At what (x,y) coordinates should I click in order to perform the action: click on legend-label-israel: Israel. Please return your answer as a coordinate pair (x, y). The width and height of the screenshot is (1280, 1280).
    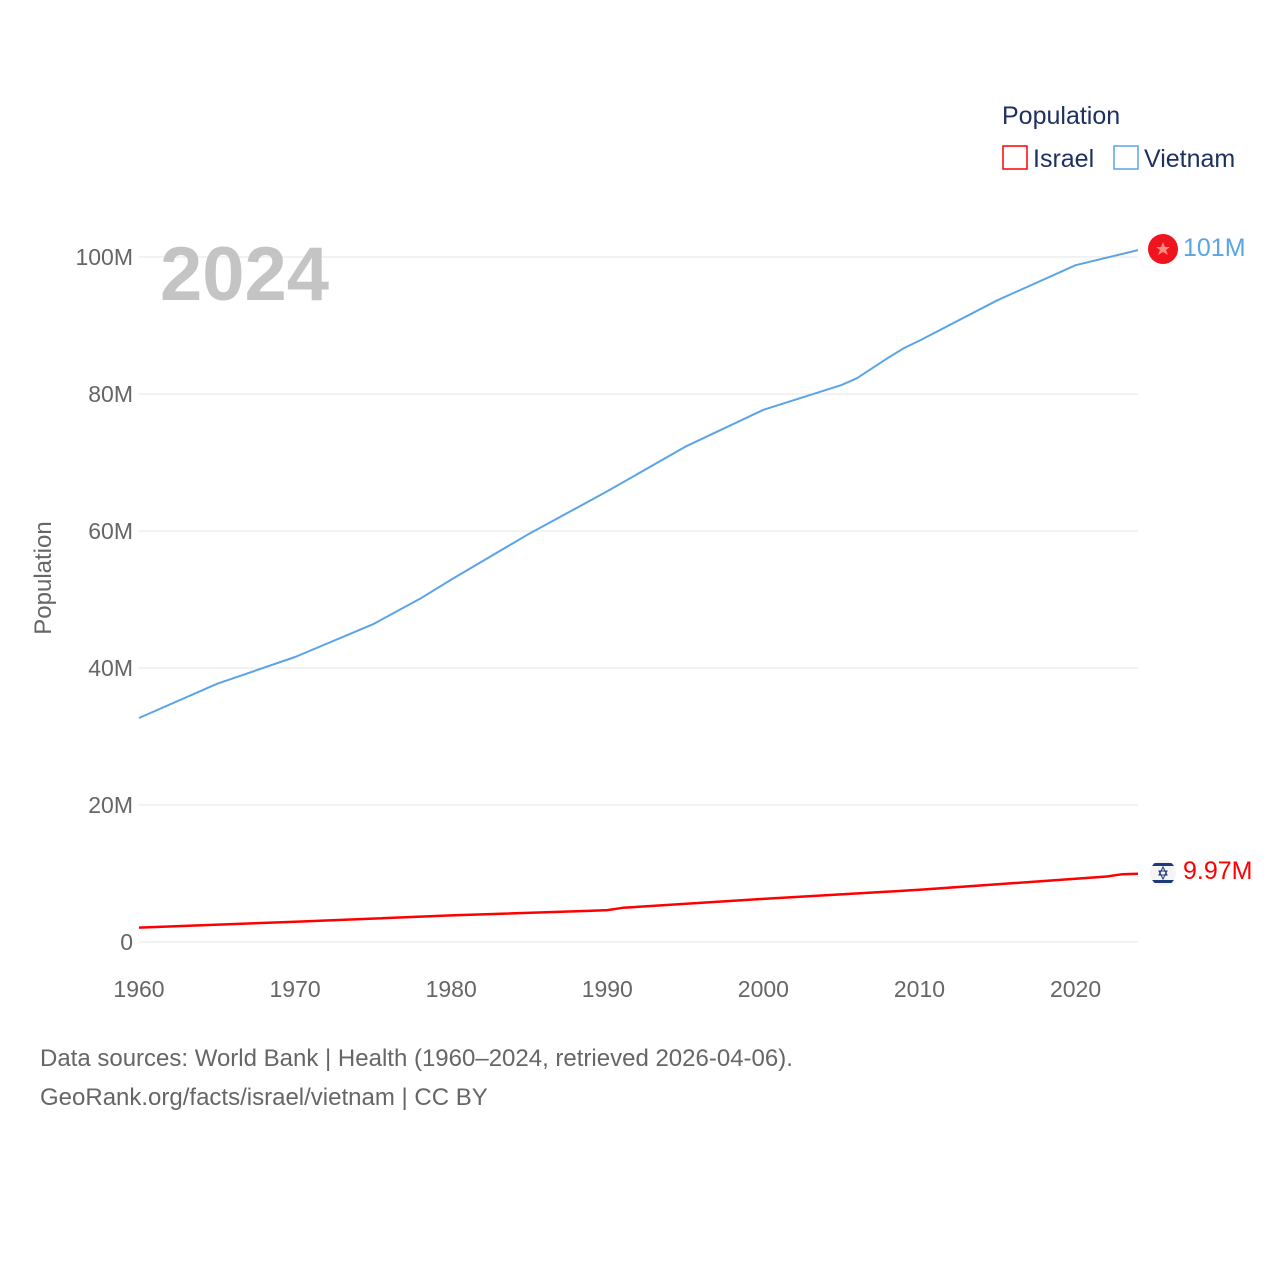
    Looking at the image, I should click on (1063, 159).